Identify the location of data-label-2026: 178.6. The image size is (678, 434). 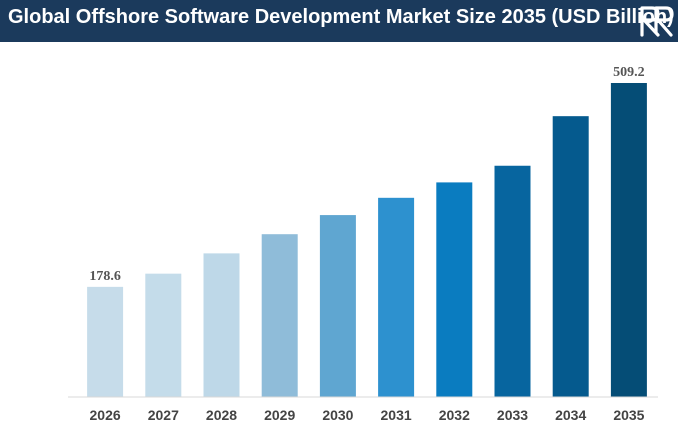
(105, 276).